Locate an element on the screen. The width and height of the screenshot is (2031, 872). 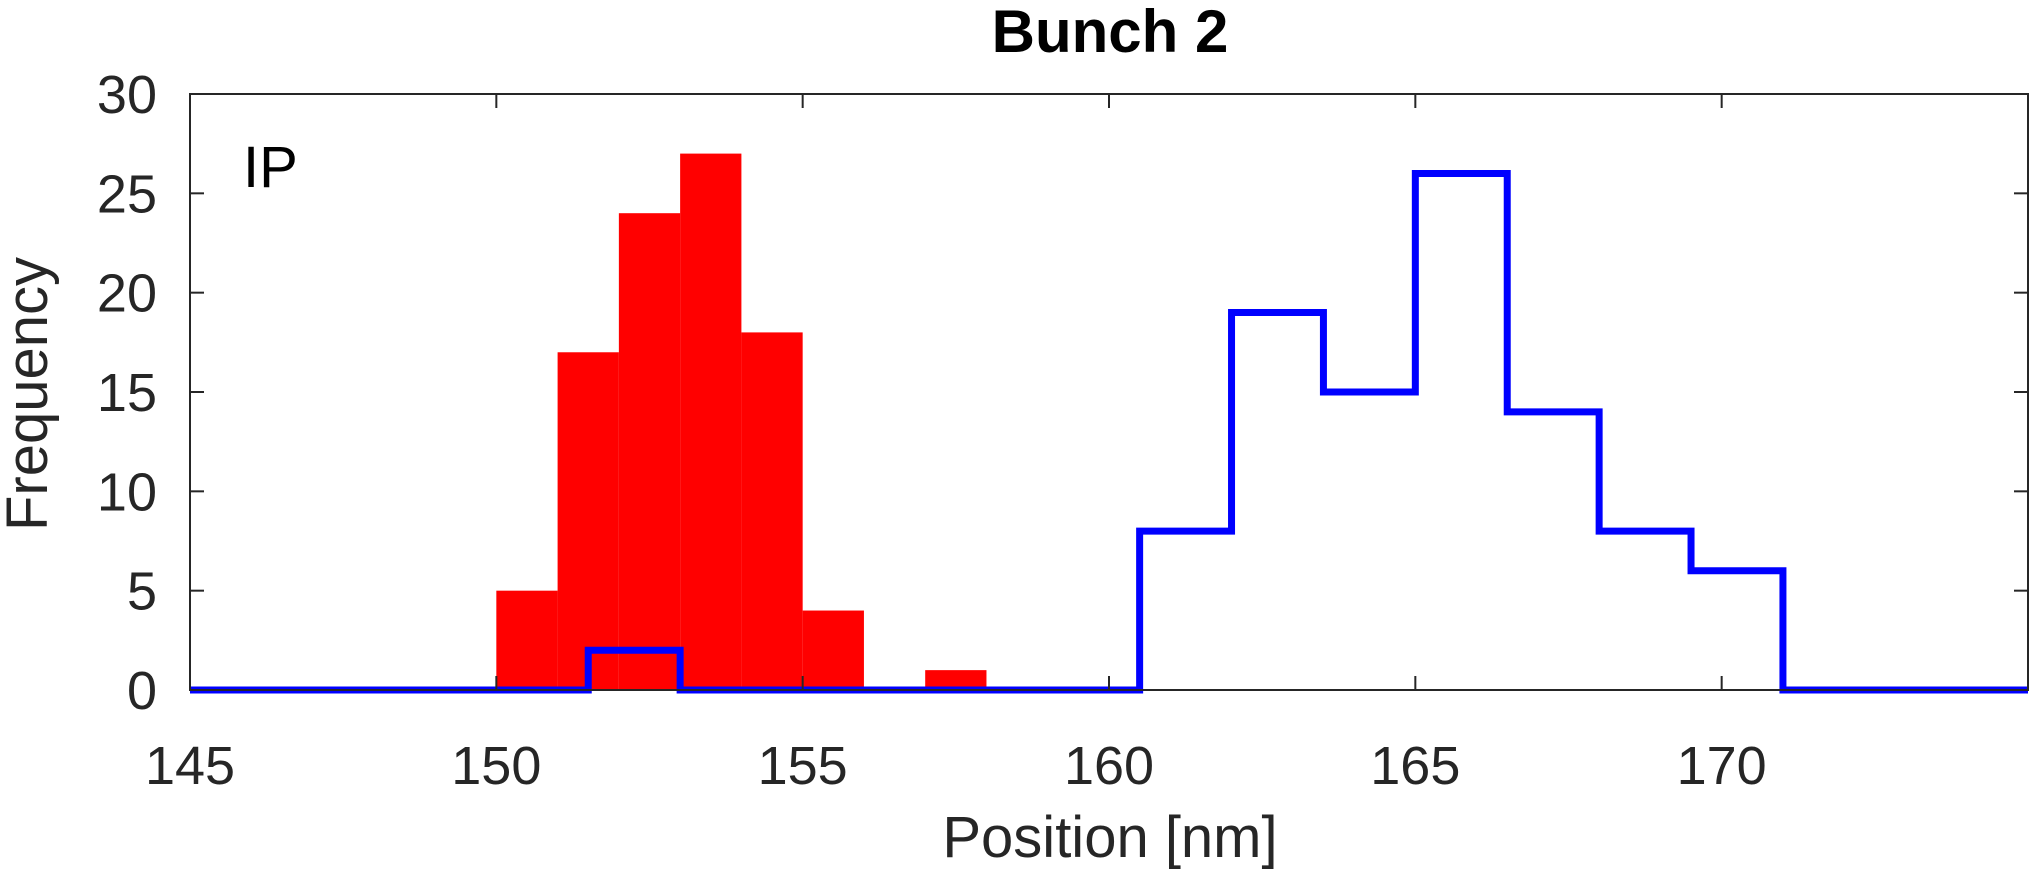
y-tick-label: 0 is located at coordinates (142, 691).